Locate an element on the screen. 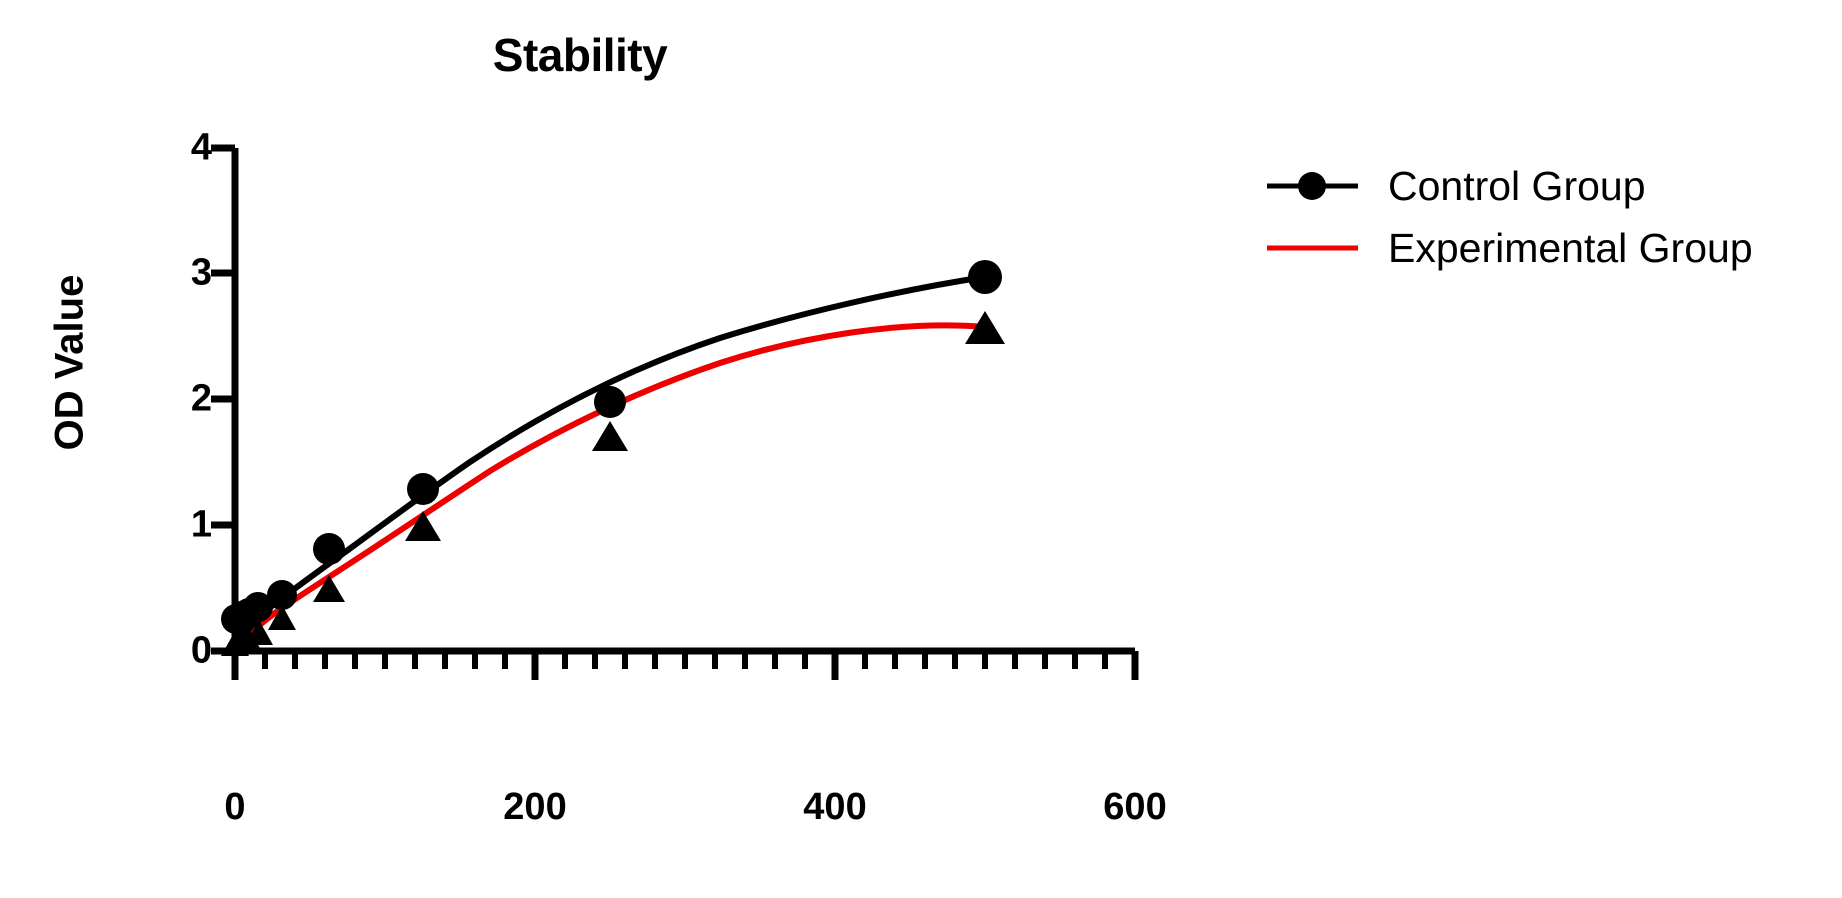 This screenshot has height=898, width=1842. legend-item-control: Control Group is located at coordinates (1509, 186).